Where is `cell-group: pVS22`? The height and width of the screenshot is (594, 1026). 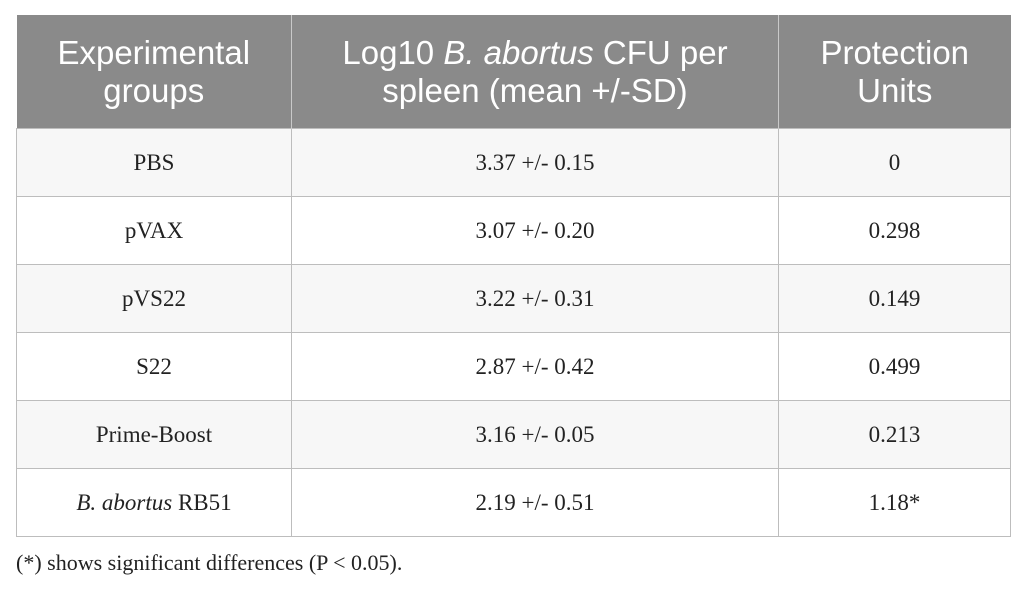
cell-group: pVS22 is located at coordinates (154, 298).